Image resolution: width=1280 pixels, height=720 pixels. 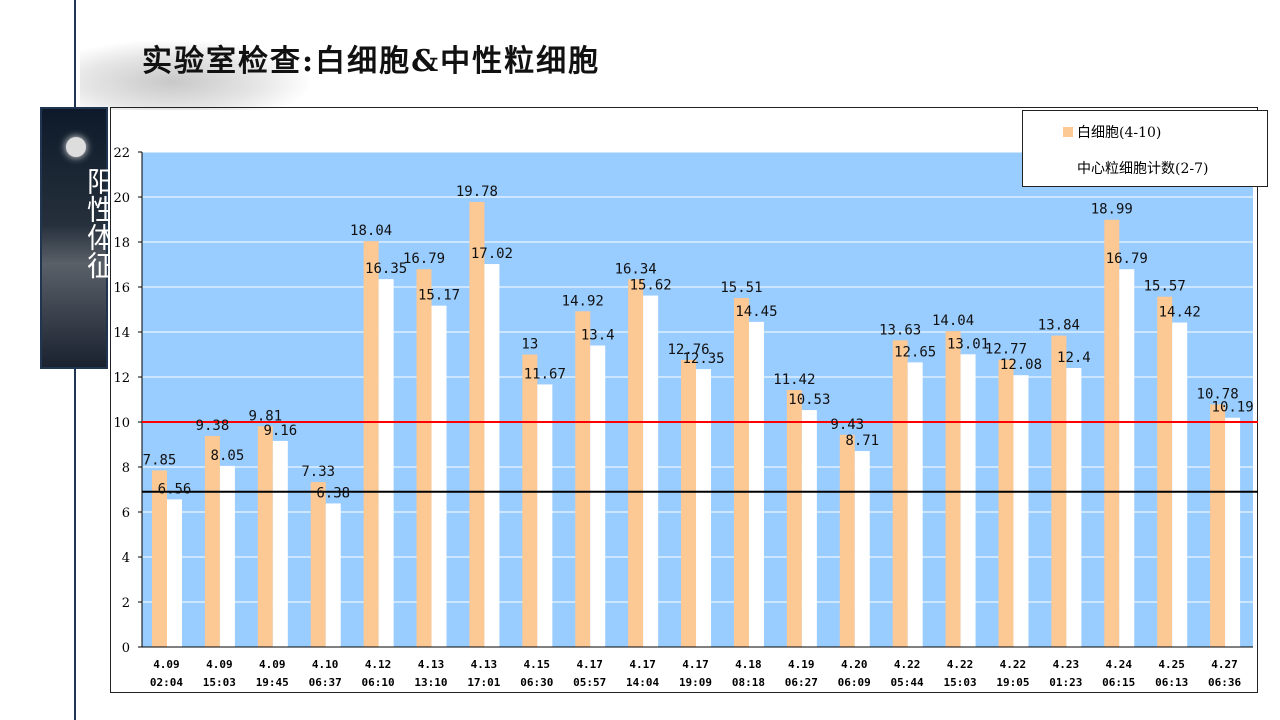 I want to click on legend-label: 白细胞(4-10), so click(x=1119, y=133).